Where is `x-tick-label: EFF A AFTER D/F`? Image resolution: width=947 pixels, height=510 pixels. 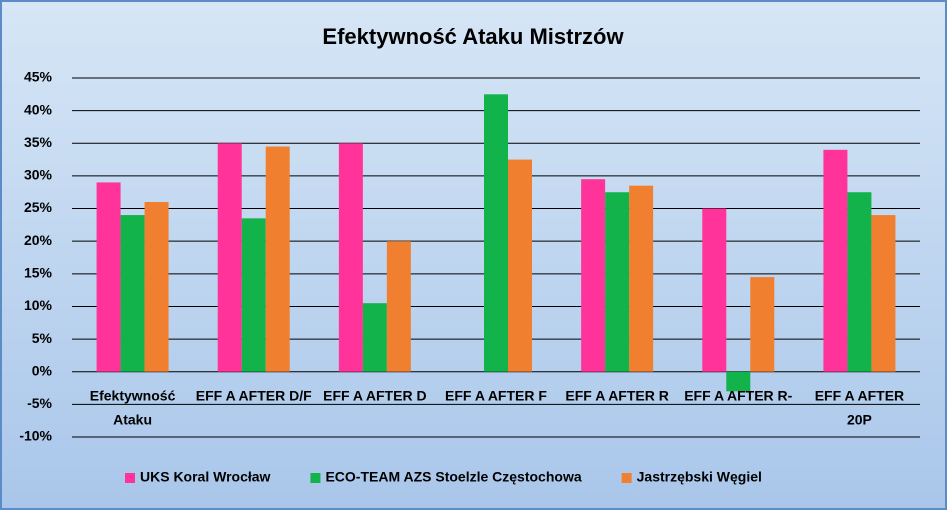 x-tick-label: EFF A AFTER D/F is located at coordinates (254, 395).